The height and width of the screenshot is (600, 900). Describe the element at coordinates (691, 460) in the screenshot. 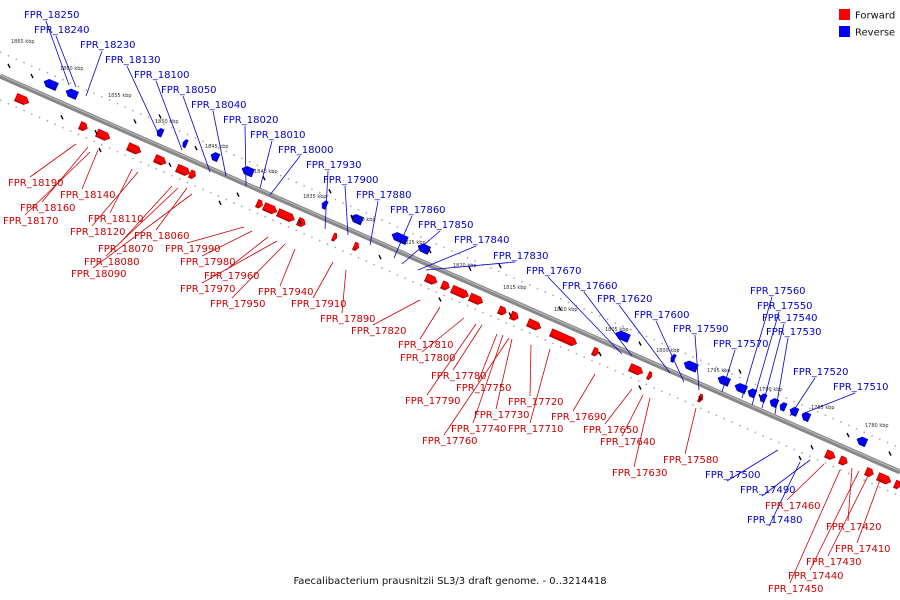

I see `forward-gene-label: FPR_17580` at that location.